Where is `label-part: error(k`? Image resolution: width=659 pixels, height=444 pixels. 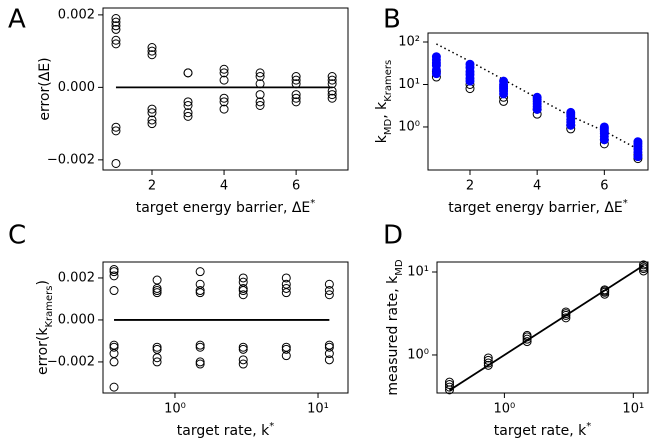
label-part: error(k is located at coordinates (43, 351).